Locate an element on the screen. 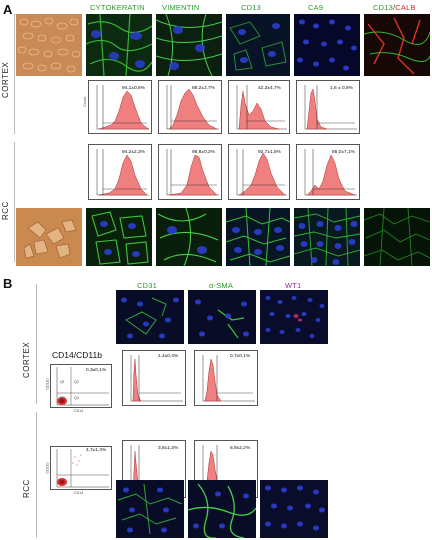  header-vimentin: VIMENTIN is located at coordinates (181, 7).